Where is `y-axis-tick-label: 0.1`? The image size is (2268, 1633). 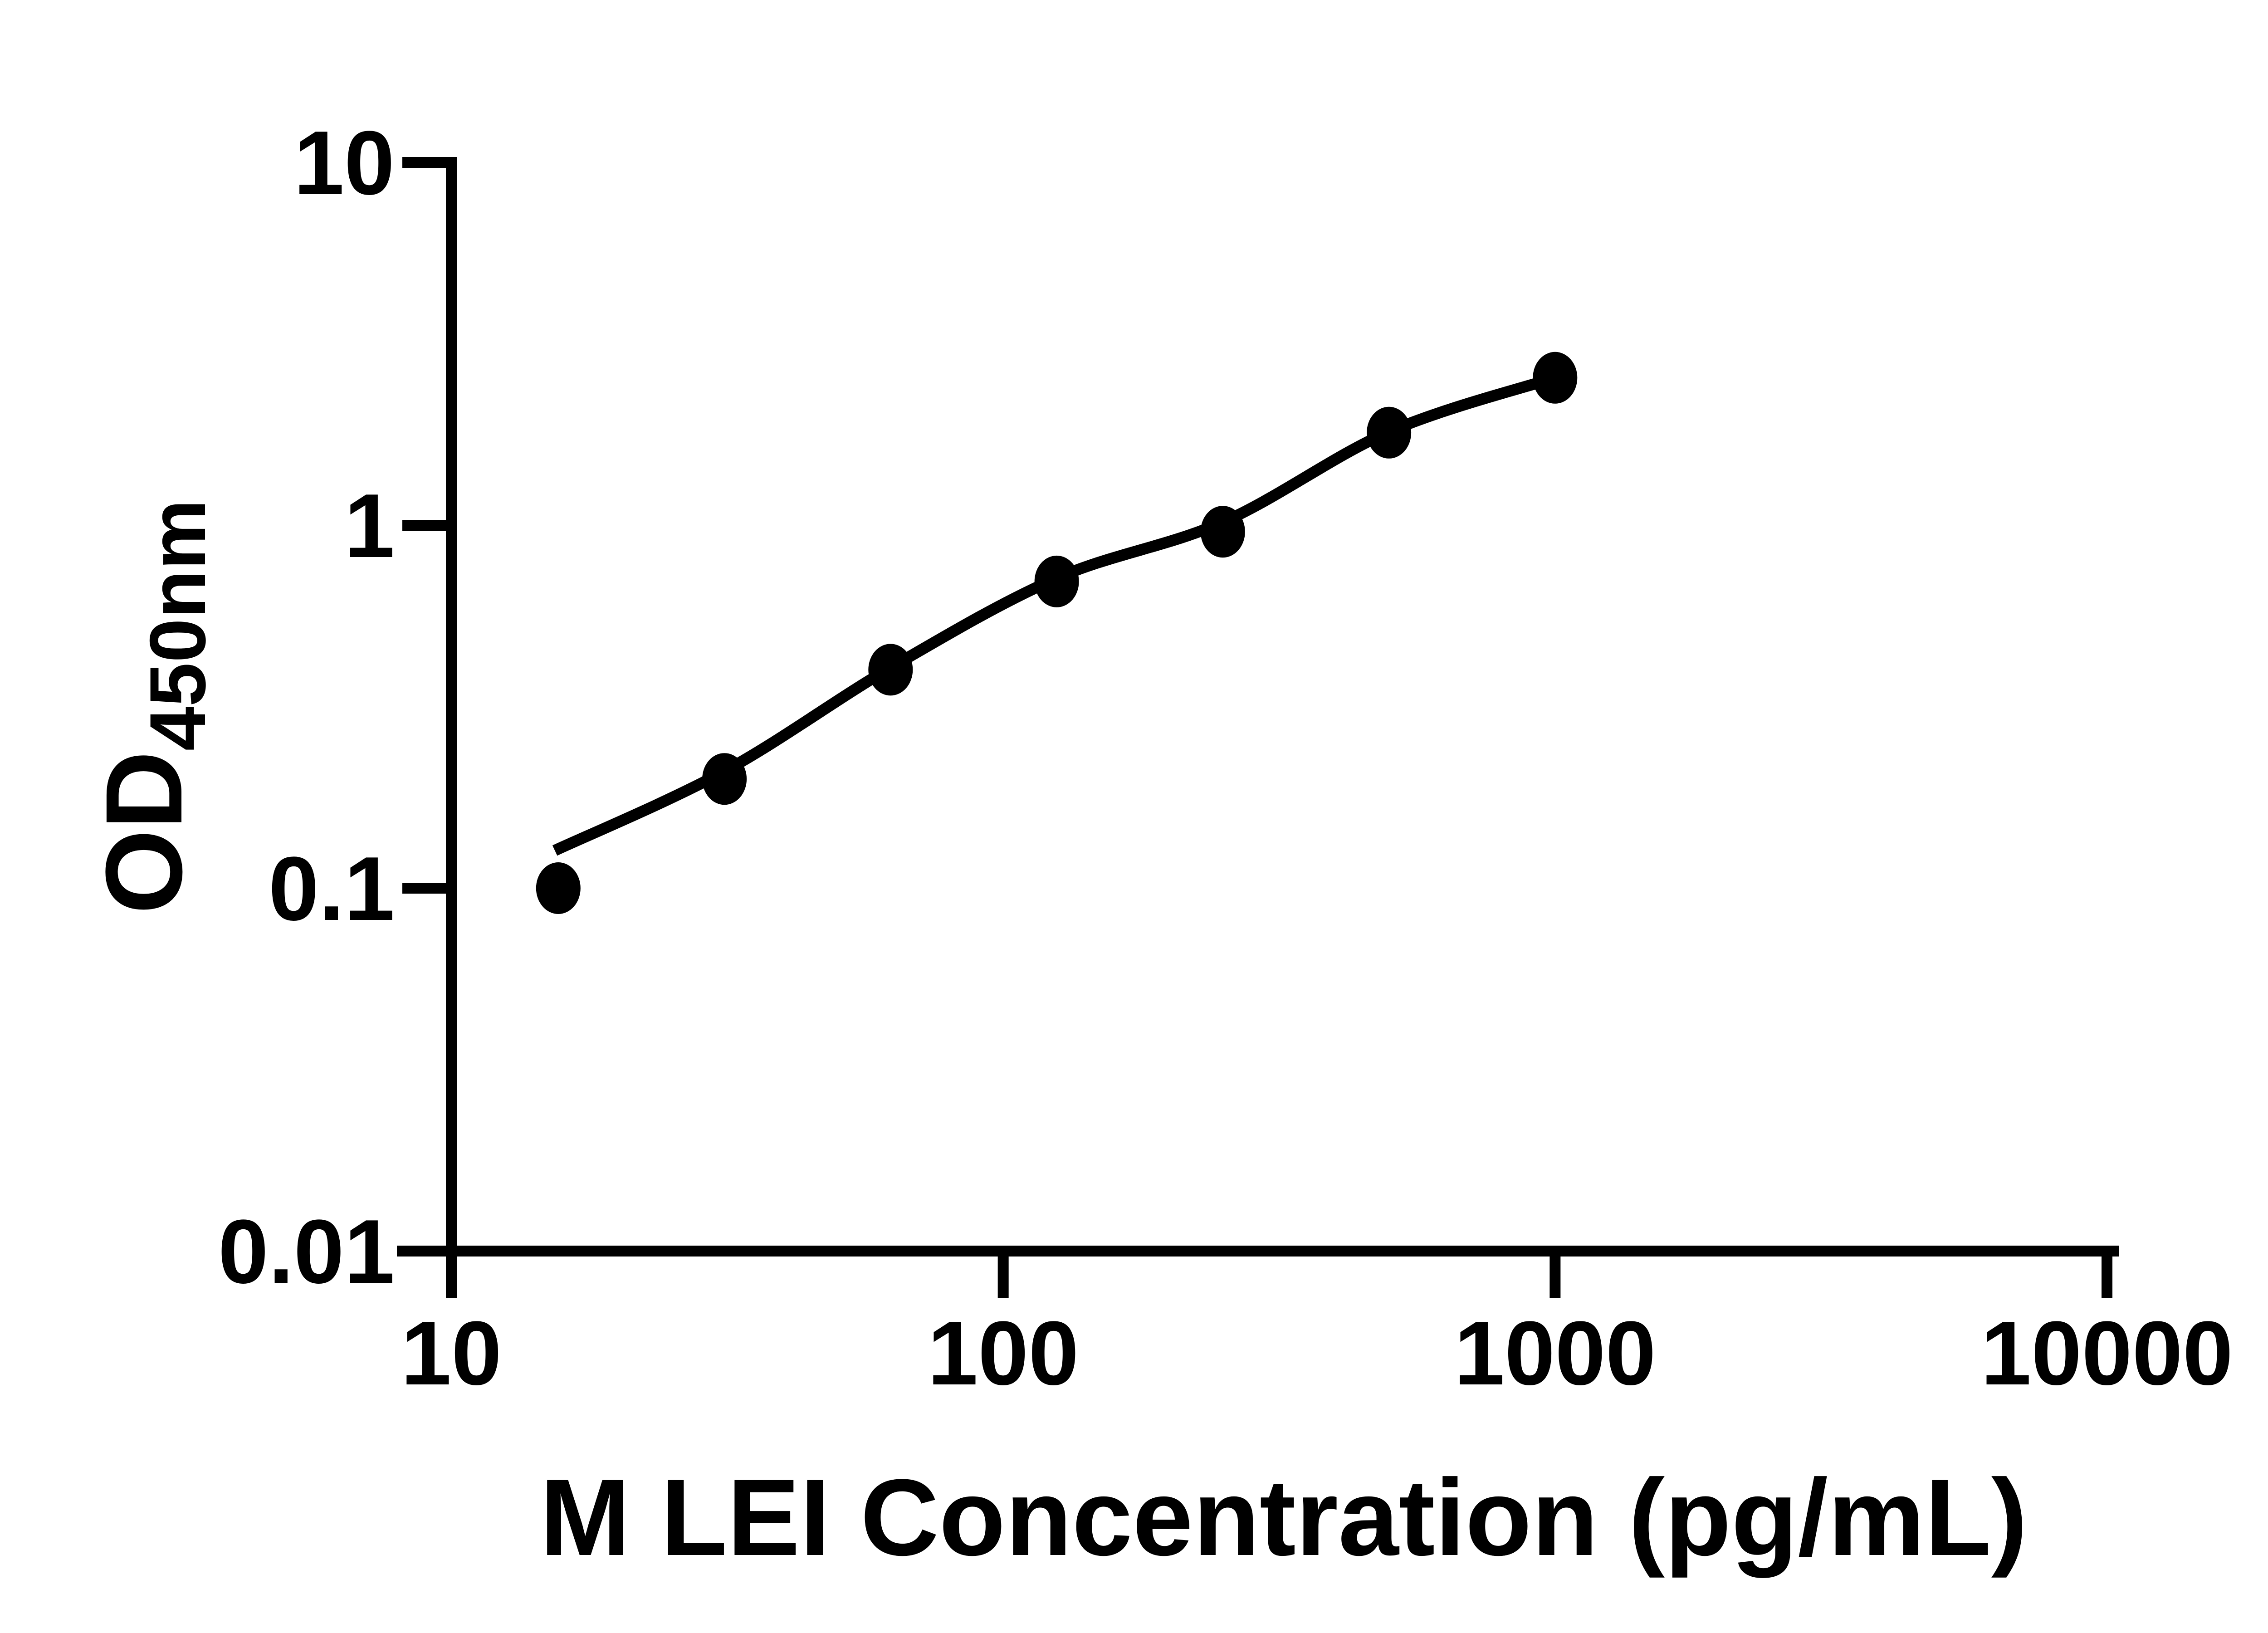
y-axis-tick-label: 0.1 is located at coordinates (332, 888).